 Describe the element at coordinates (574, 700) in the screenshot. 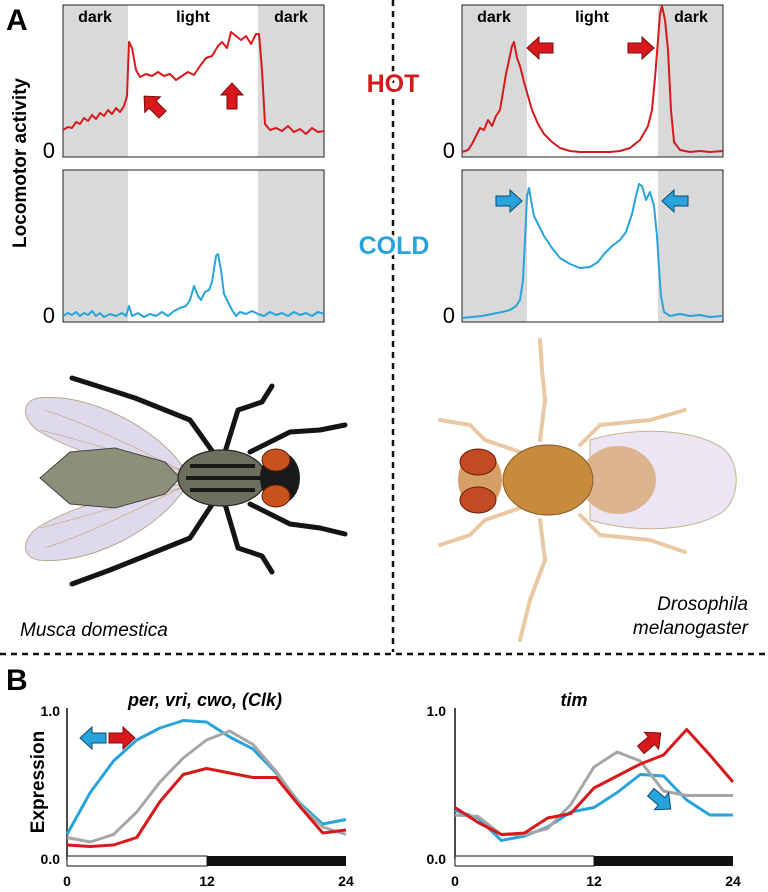

I see `chart-title: tim` at that location.